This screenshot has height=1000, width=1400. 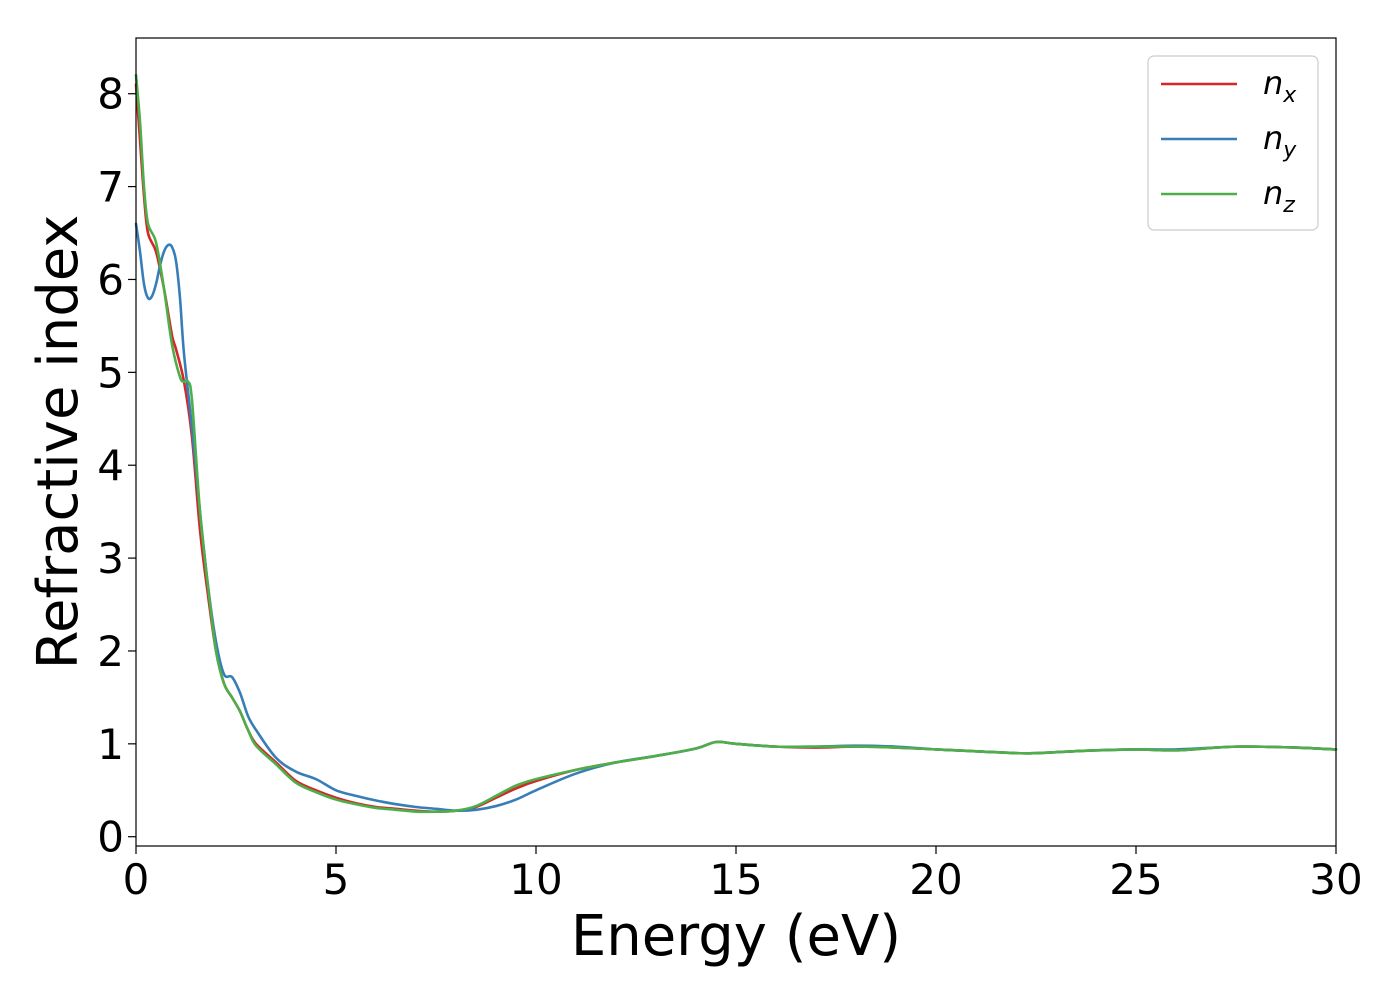 I want to click on legend-label-nx: nx, so click(x=1280, y=86).